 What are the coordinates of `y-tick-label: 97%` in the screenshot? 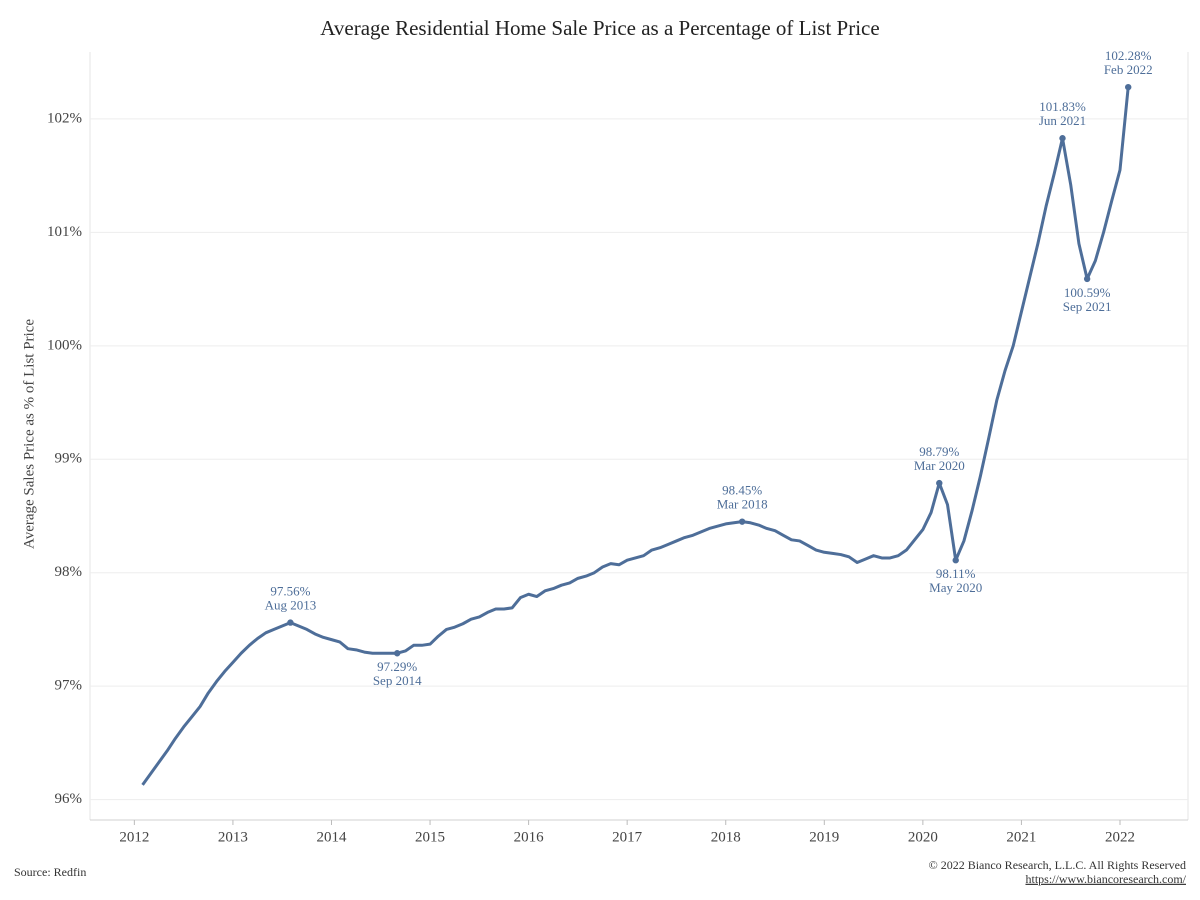 It's located at (69, 686).